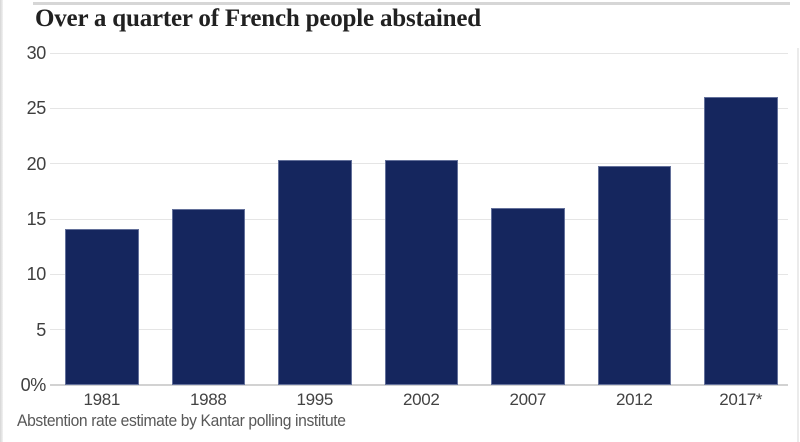 The image size is (800, 442). Describe the element at coordinates (36, 219) in the screenshot. I see `y-axis-tick-label: 15` at that location.